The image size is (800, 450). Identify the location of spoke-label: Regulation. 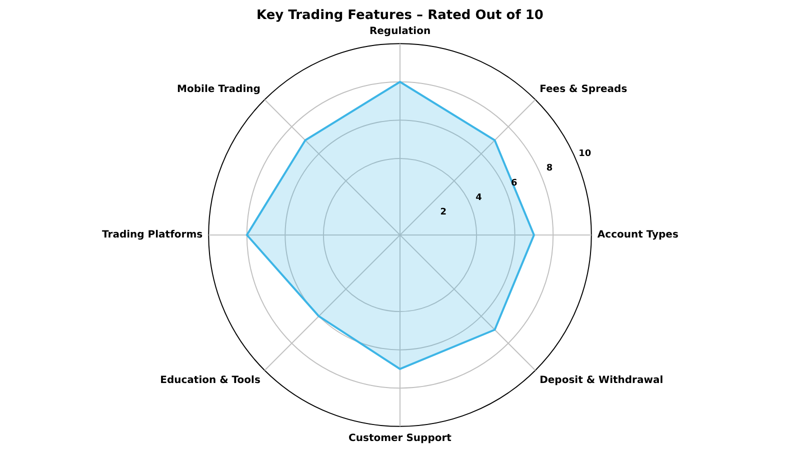
(400, 32).